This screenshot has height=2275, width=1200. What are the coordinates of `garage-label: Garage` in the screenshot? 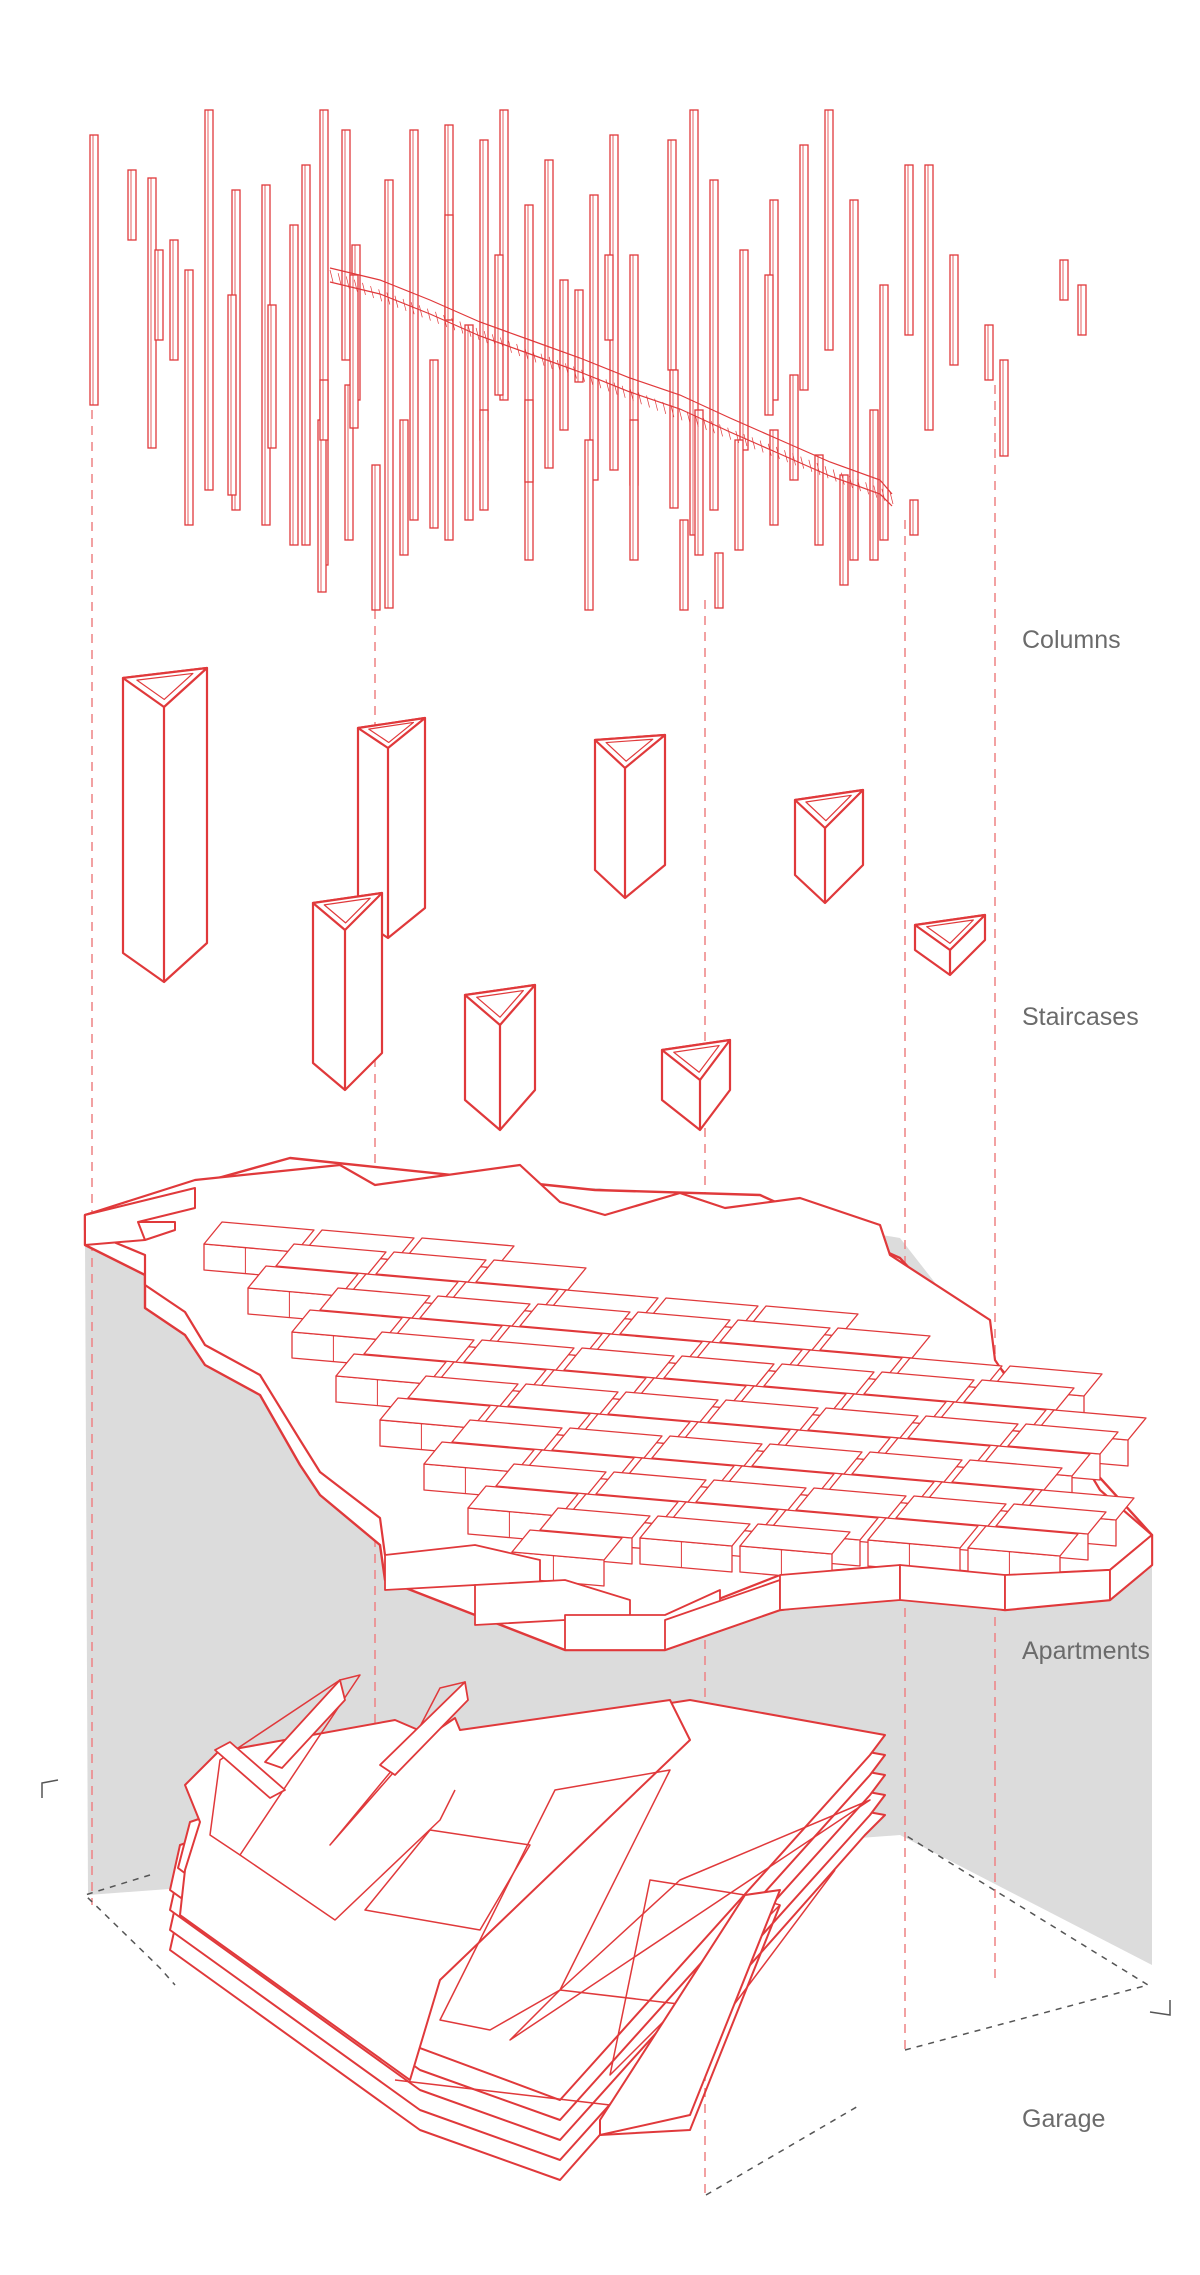 It's located at (1064, 2119).